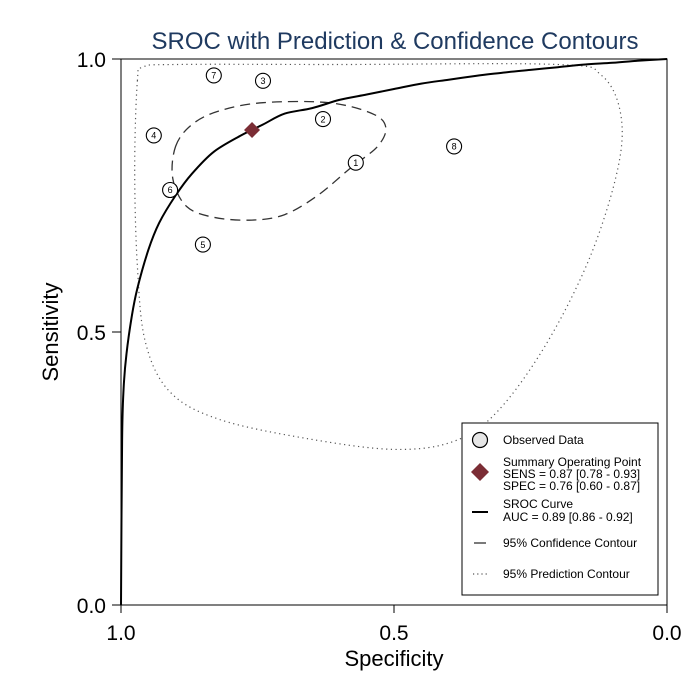  What do you see at coordinates (571, 474) in the screenshot?
I see `legend-summary-sens: SENS = 0.87 [0.78 - 0.93]` at bounding box center [571, 474].